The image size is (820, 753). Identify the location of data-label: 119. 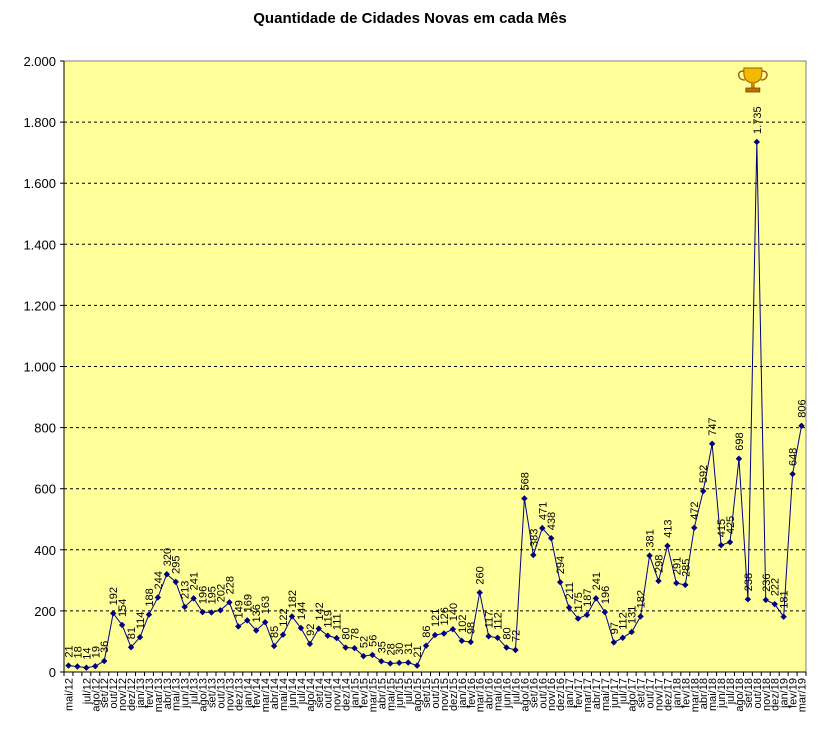
(329, 619).